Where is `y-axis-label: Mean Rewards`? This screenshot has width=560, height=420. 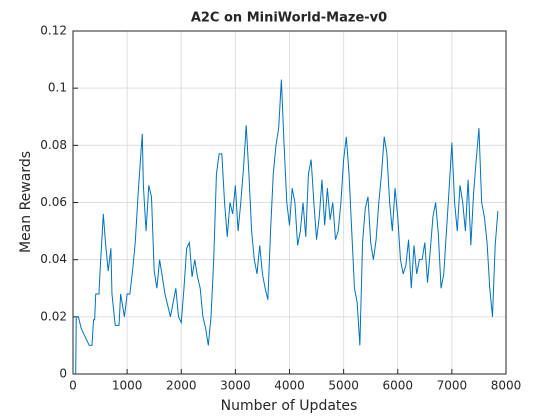 y-axis-label: Mean Rewards is located at coordinates (26, 202).